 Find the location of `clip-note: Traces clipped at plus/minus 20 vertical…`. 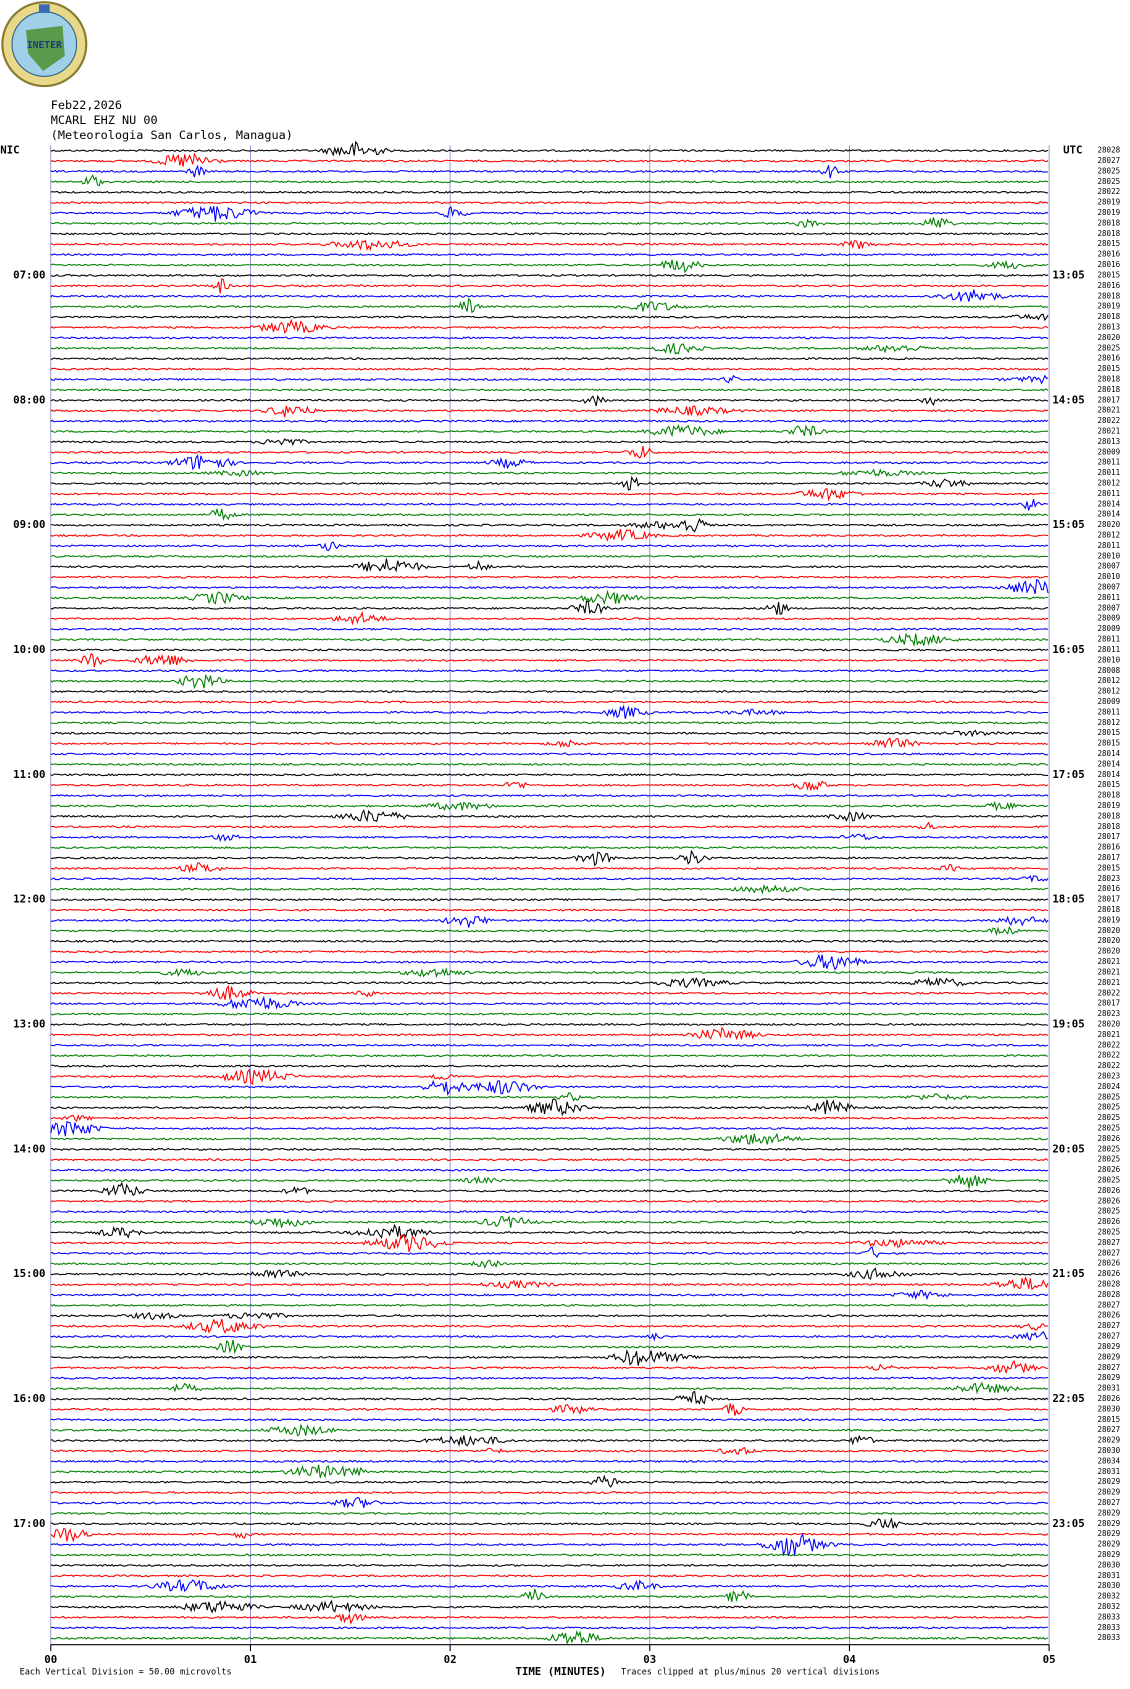

clip-note: Traces clipped at plus/minus 20 vertical… is located at coordinates (750, 1672).